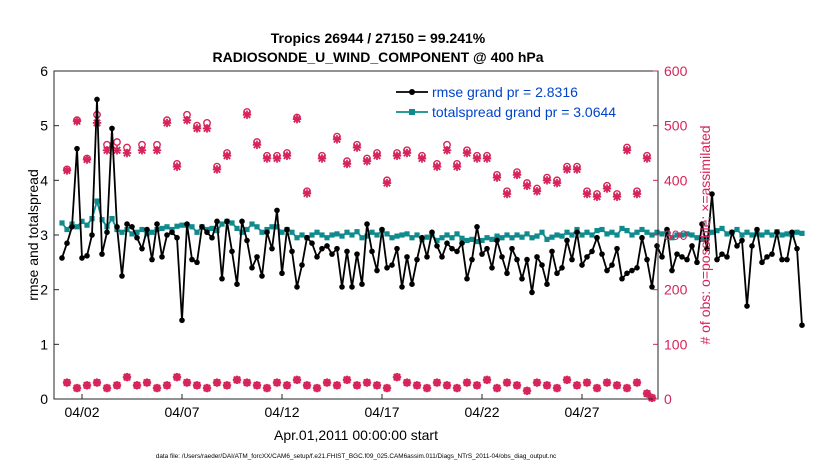 This screenshot has width=830, height=470. Describe the element at coordinates (676, 344) in the screenshot. I see `y-right-tick-label: 100` at that location.